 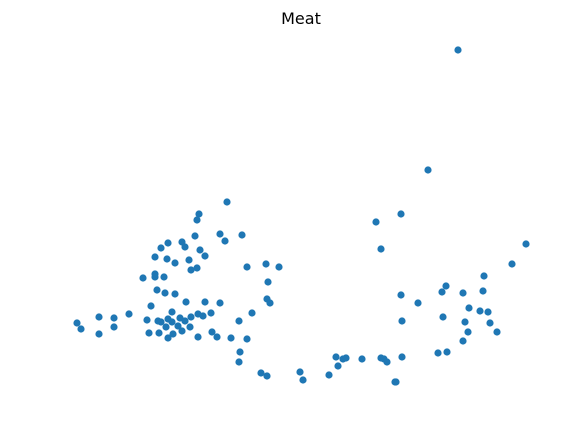 What do you see at coordinates (301, 18) in the screenshot?
I see `chart-title: Meat` at bounding box center [301, 18].